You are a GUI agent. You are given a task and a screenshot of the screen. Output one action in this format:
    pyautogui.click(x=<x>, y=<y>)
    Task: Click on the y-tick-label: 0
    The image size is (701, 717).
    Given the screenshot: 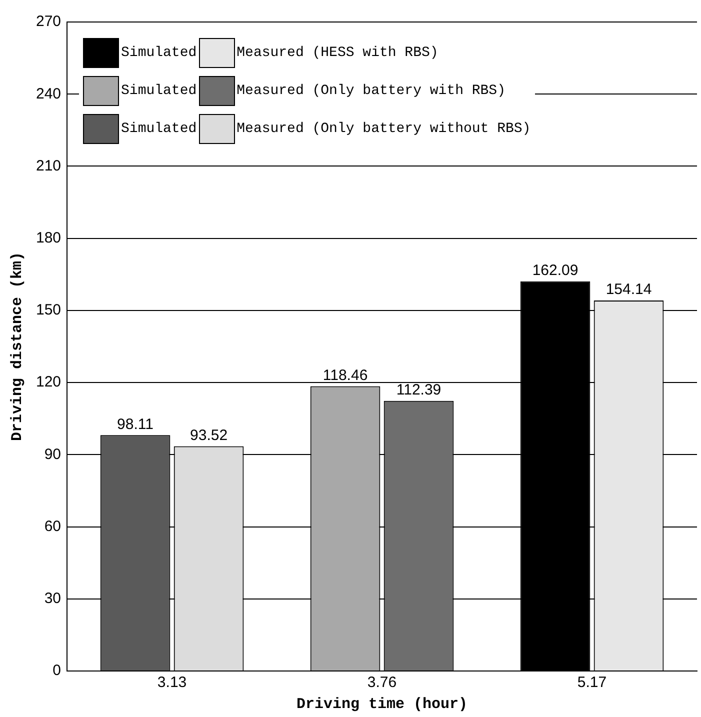 What is the action you would take?
    pyautogui.click(x=57, y=671)
    